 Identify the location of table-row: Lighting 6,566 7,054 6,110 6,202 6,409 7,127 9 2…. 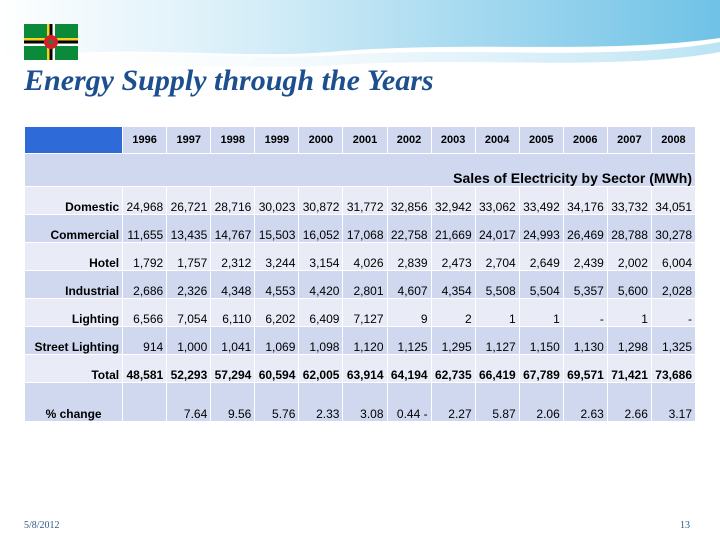
(360, 312).